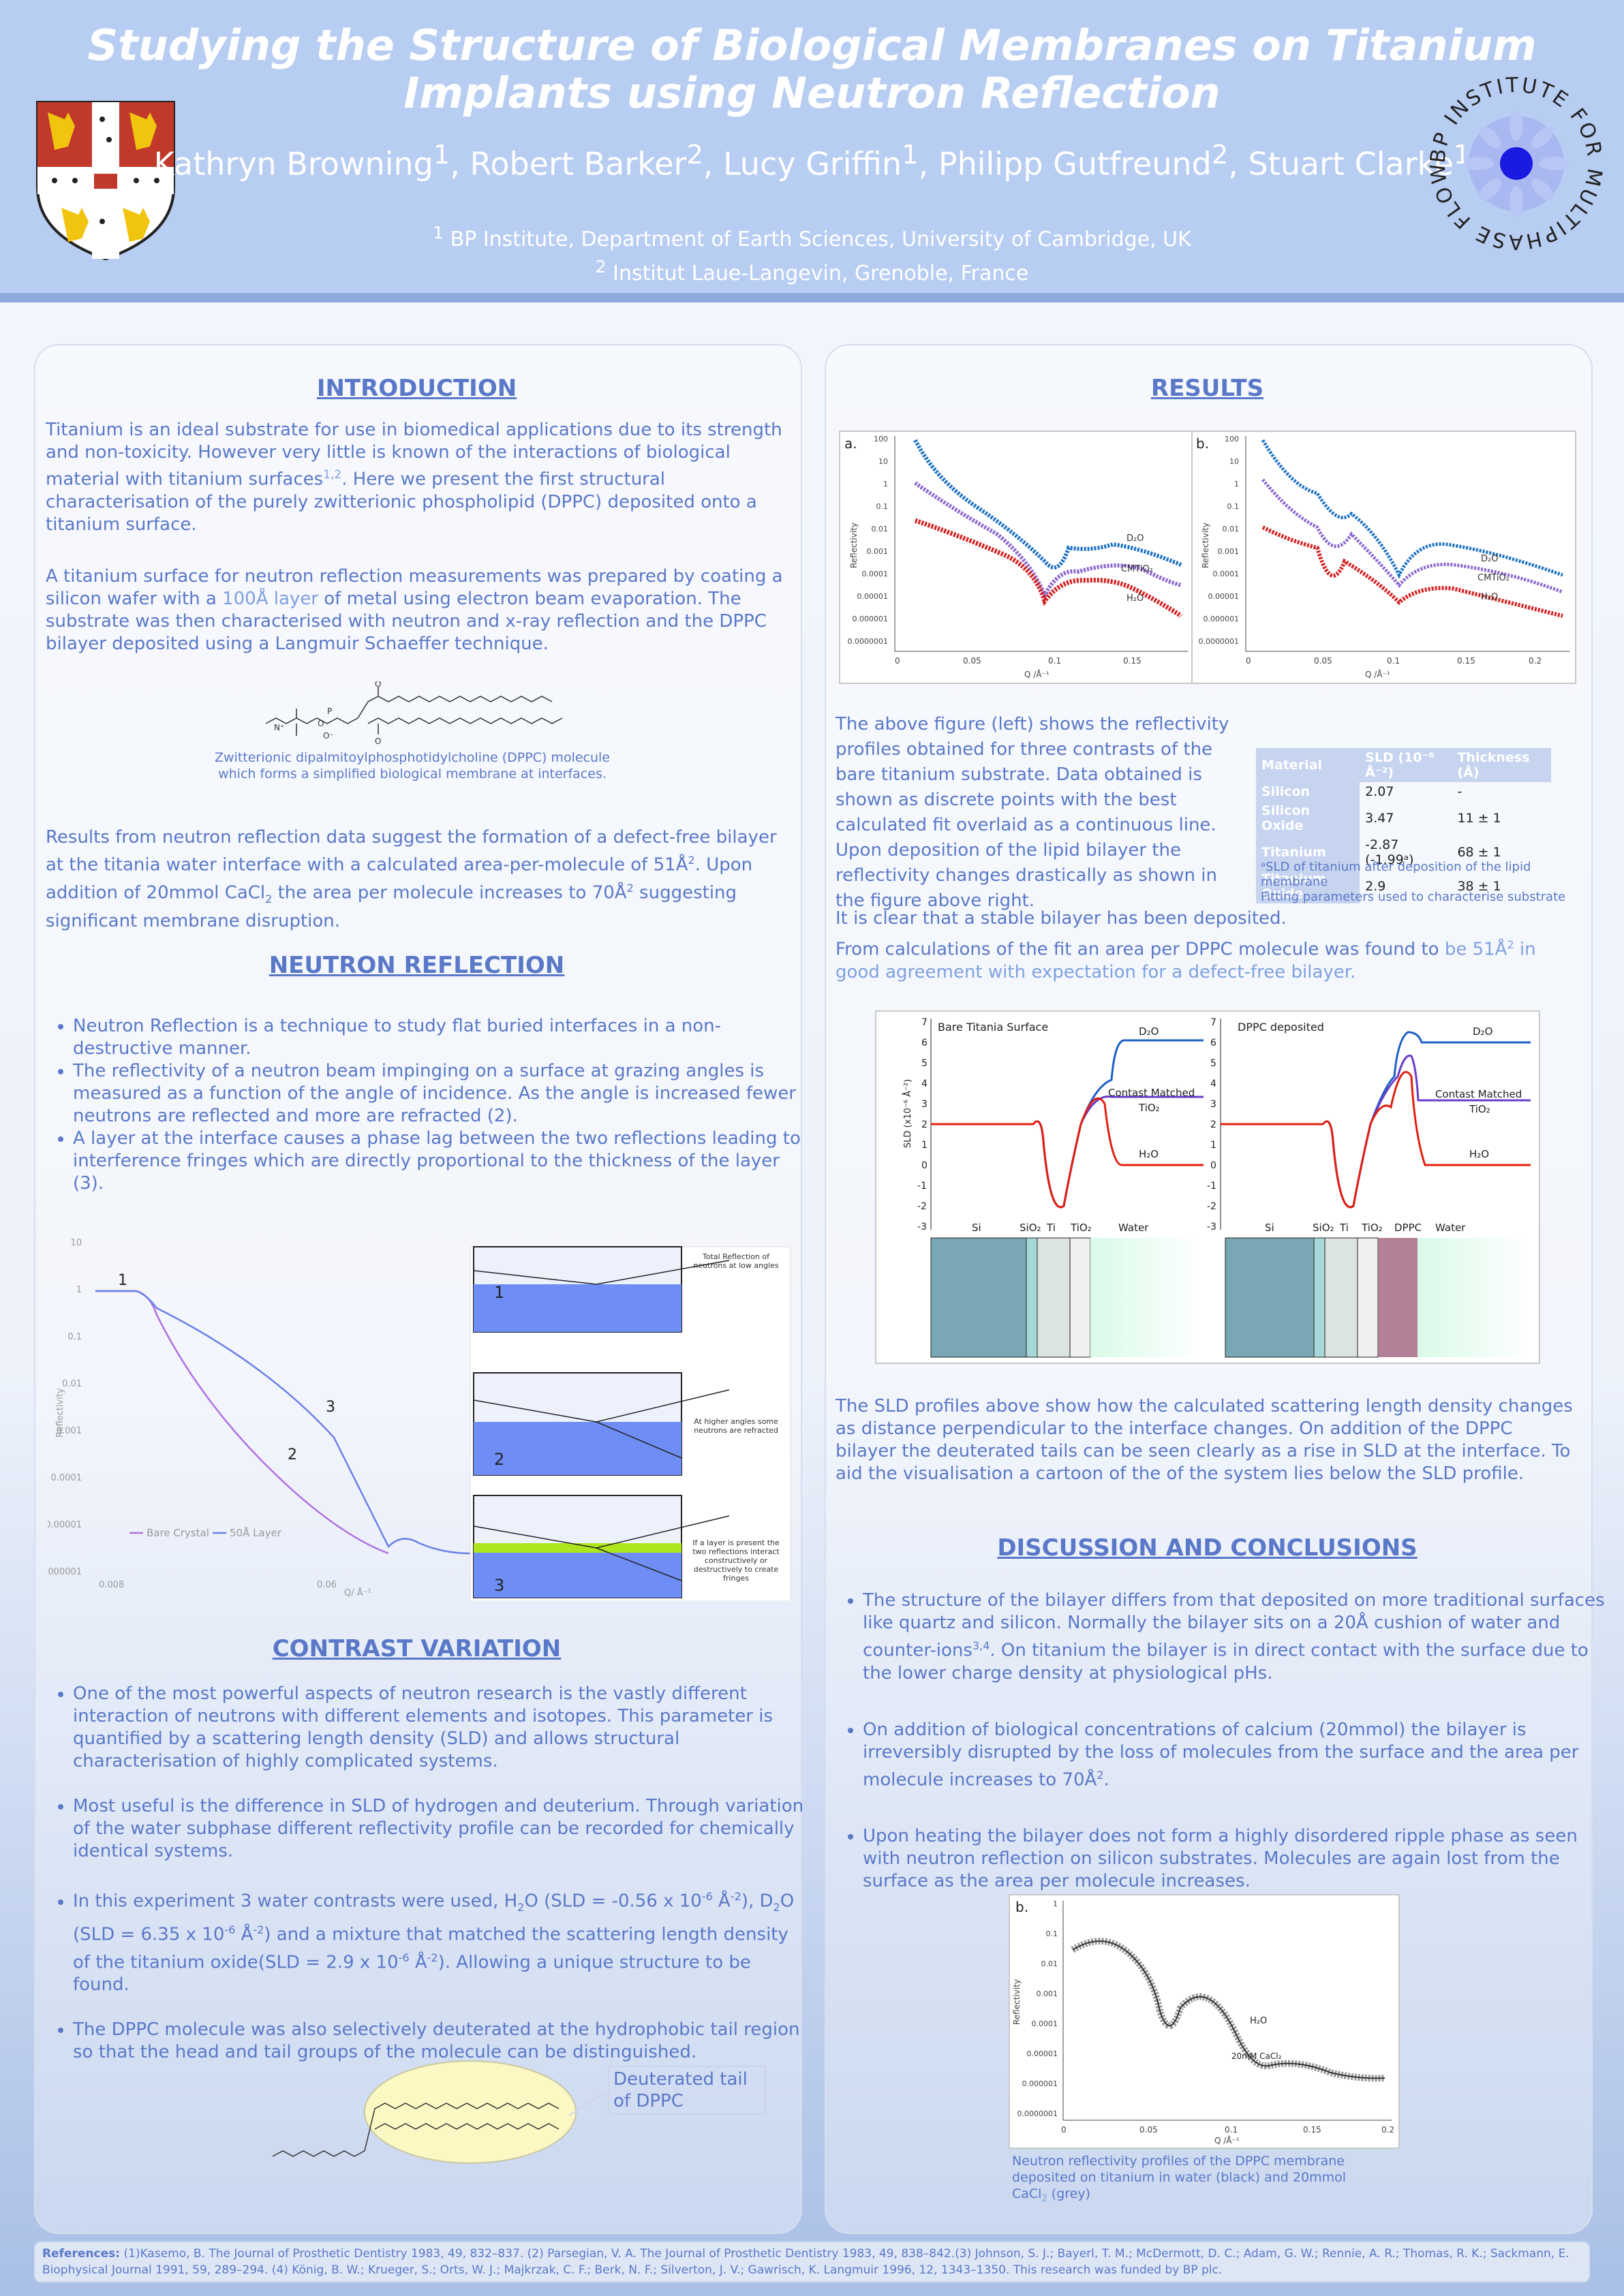 The height and width of the screenshot is (2296, 1624). What do you see at coordinates (993, 1028) in the screenshot?
I see `sld-left-title: Bare Titania Surface` at bounding box center [993, 1028].